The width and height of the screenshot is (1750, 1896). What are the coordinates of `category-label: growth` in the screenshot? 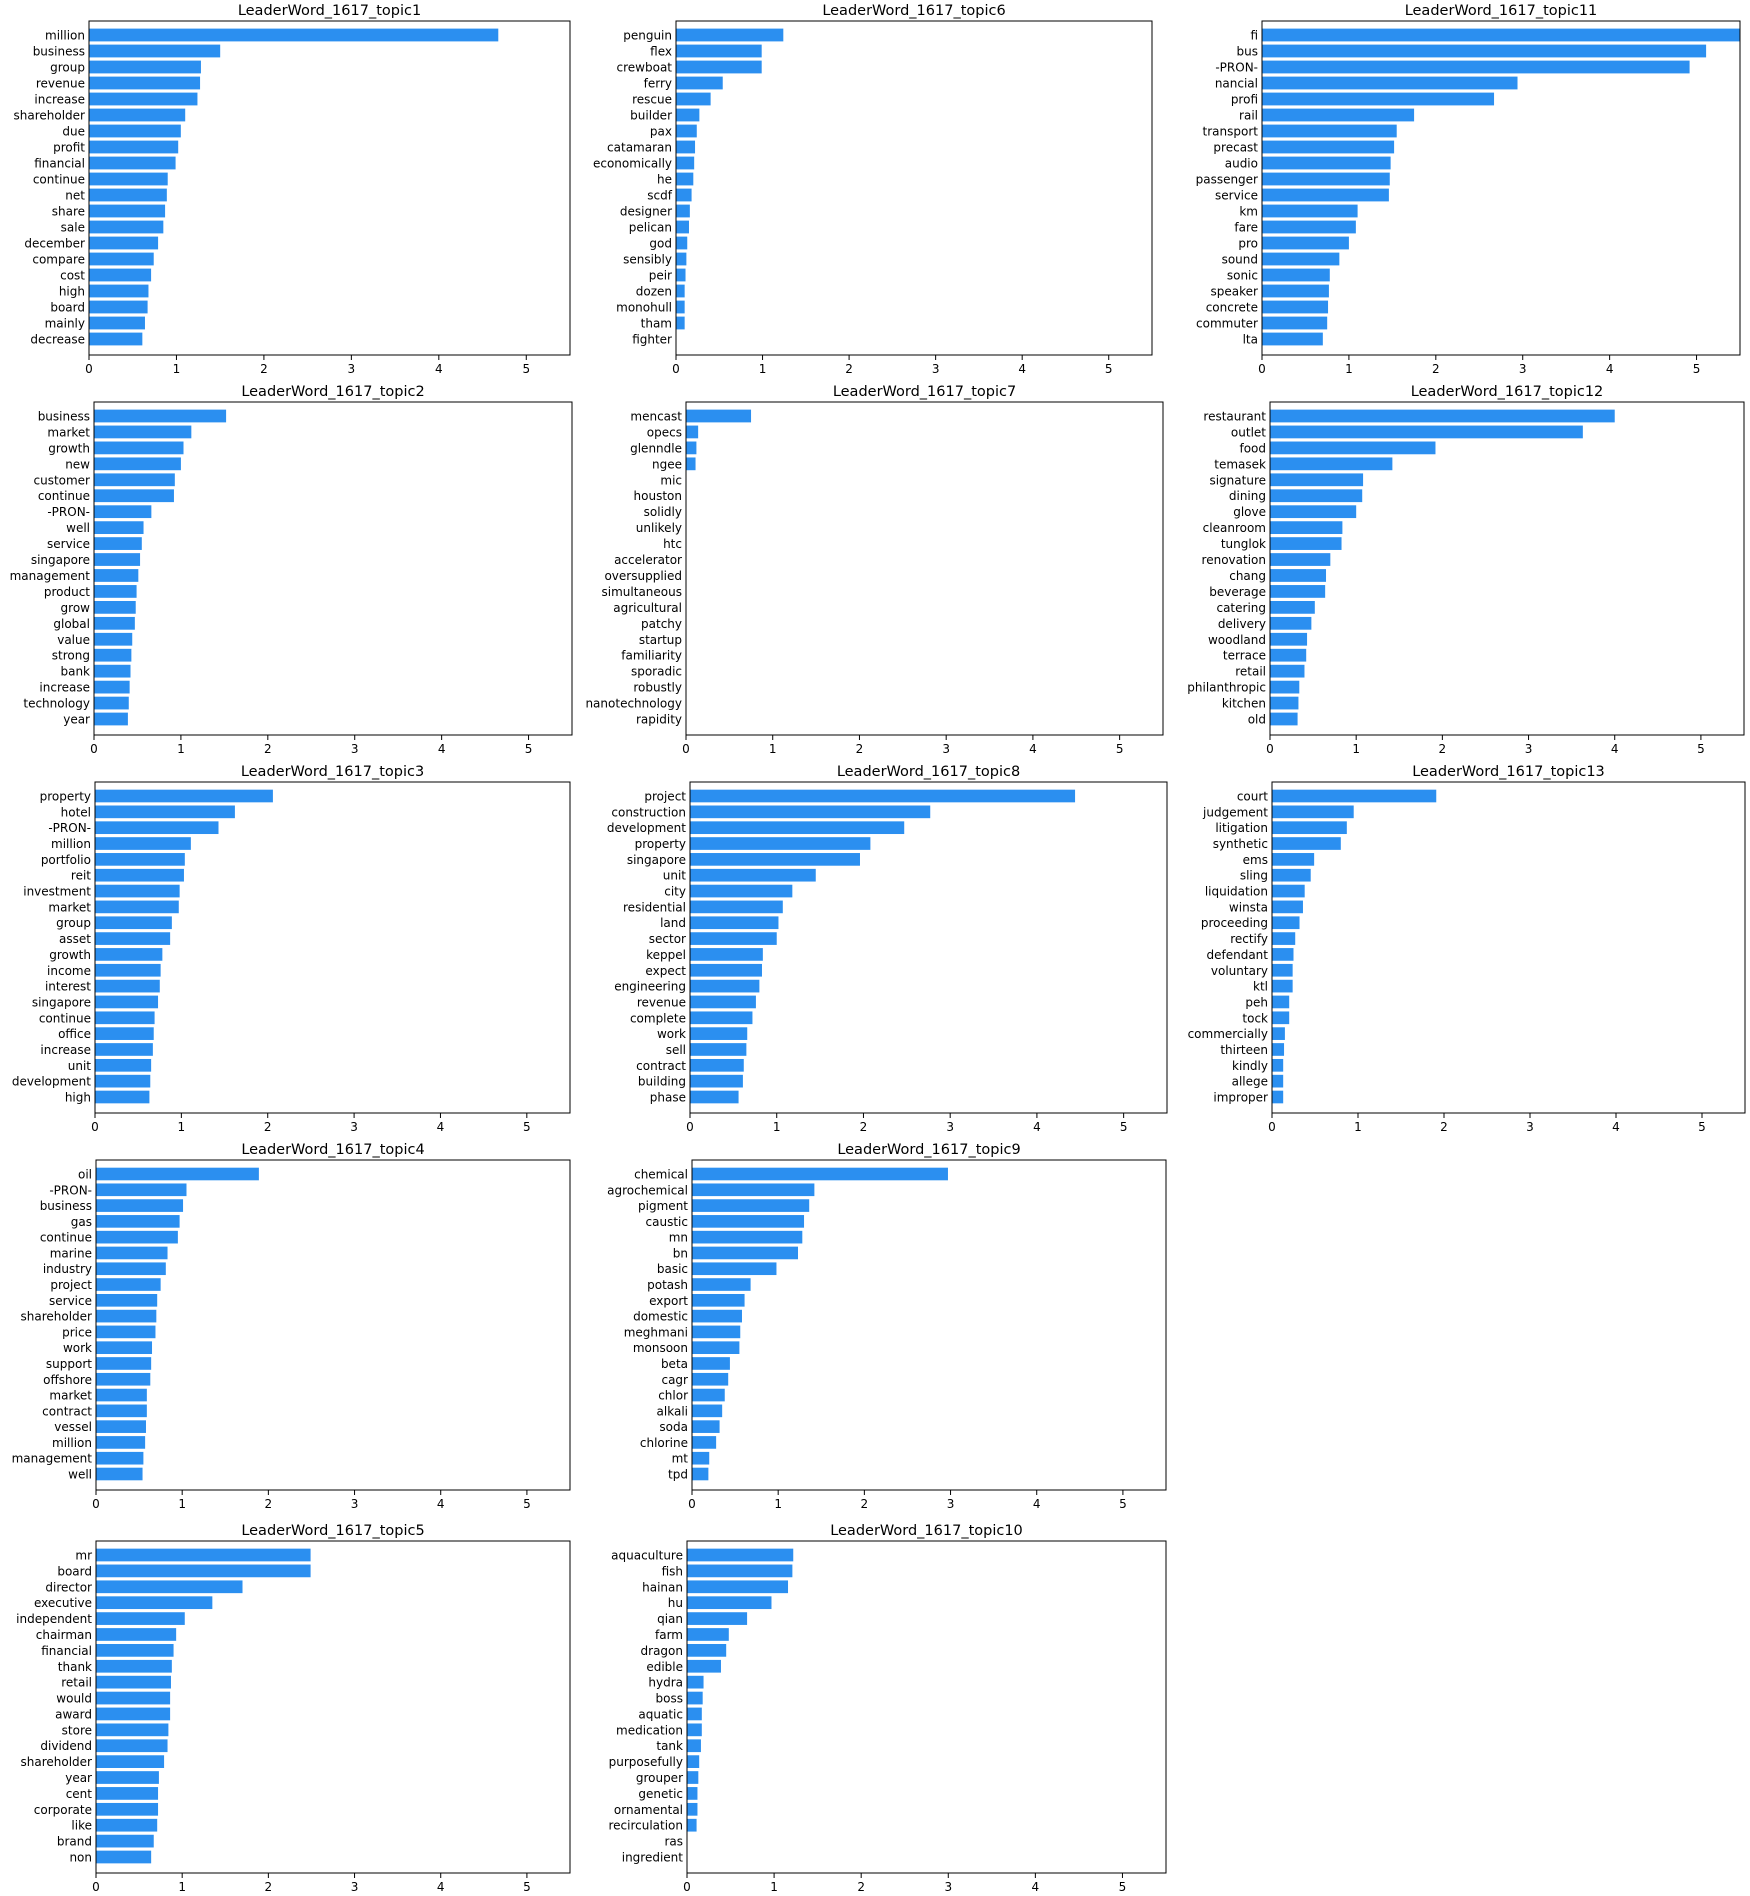 It's located at (70, 955).